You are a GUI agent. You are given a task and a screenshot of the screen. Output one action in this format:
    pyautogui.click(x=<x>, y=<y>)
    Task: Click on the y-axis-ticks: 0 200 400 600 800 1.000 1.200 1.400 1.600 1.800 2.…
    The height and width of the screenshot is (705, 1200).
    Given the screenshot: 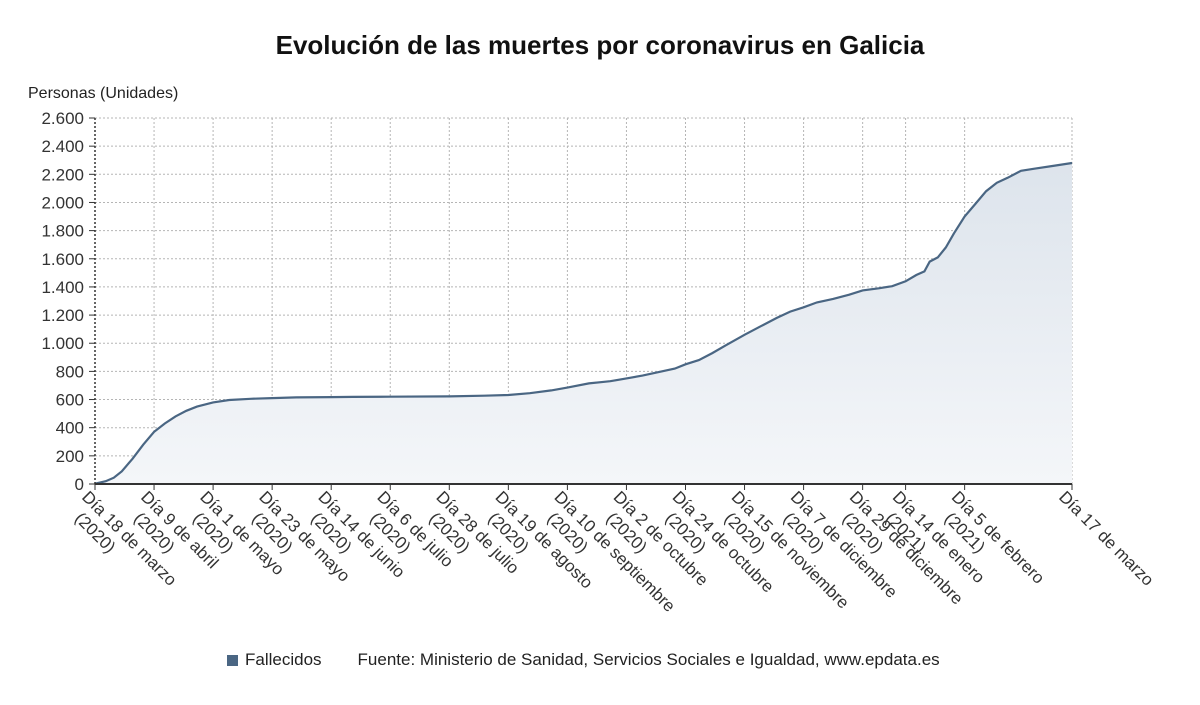 What is the action you would take?
    pyautogui.click(x=68, y=301)
    